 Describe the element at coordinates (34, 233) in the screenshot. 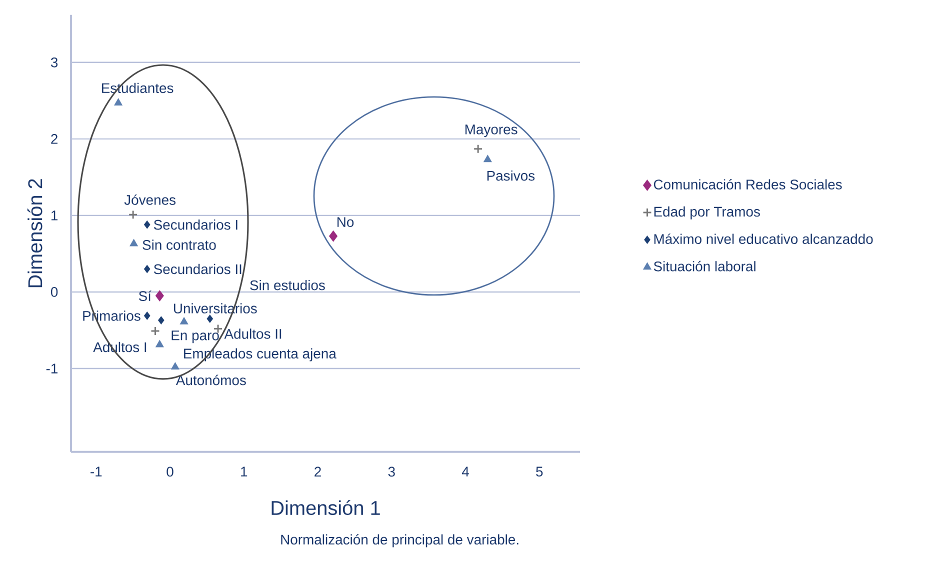

I see `y-axis-title: Dimensión 2` at that location.